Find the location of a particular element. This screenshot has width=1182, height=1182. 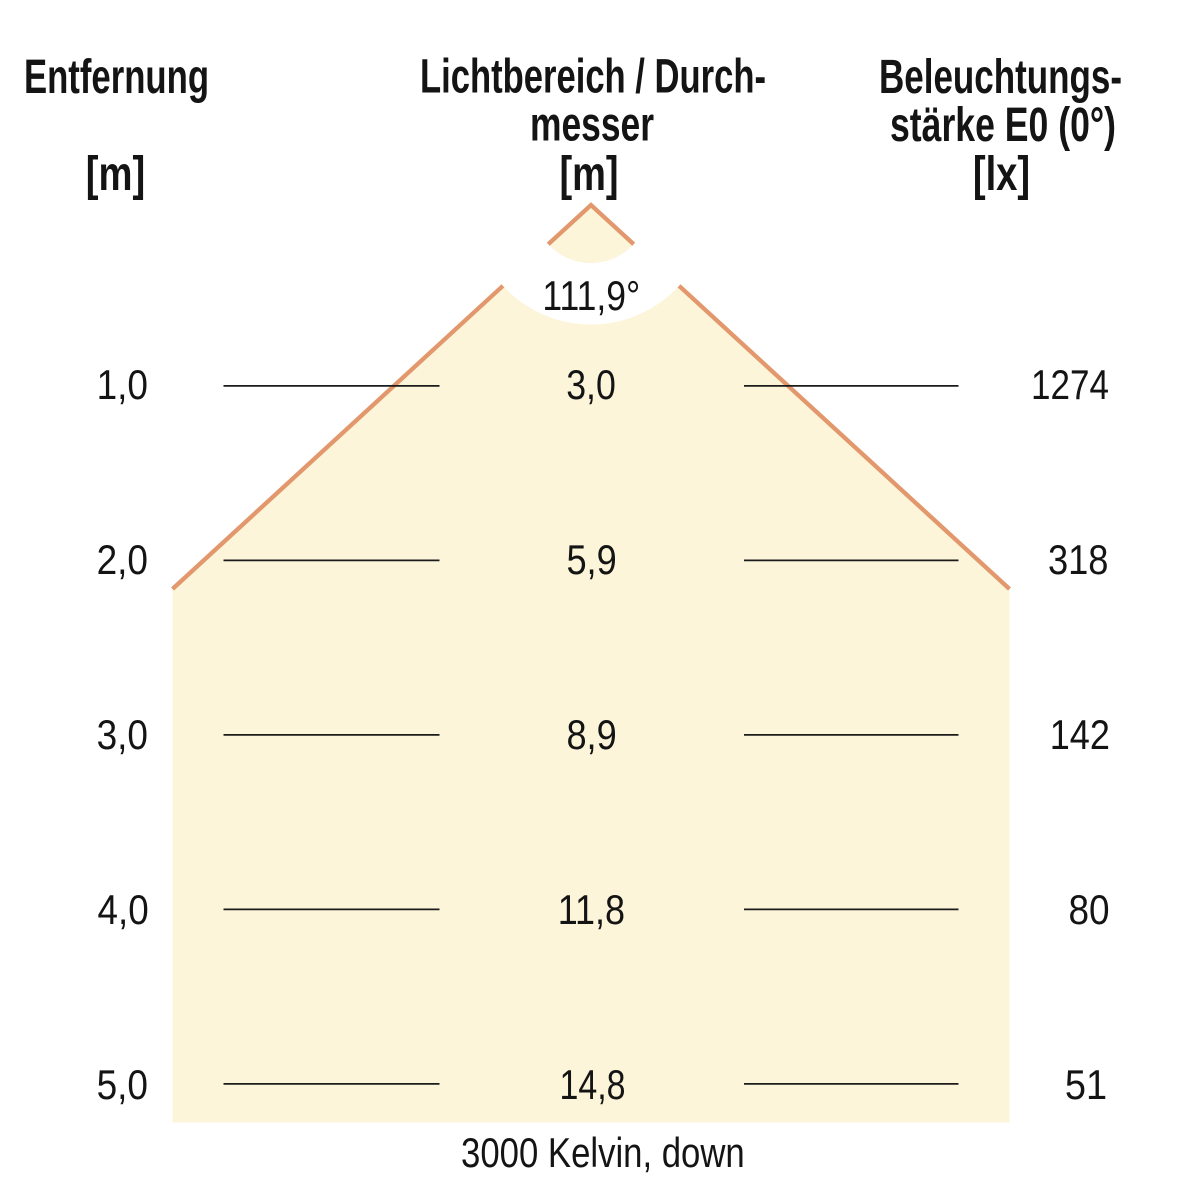

svg-text: 2,0 is located at coordinates (122, 559).